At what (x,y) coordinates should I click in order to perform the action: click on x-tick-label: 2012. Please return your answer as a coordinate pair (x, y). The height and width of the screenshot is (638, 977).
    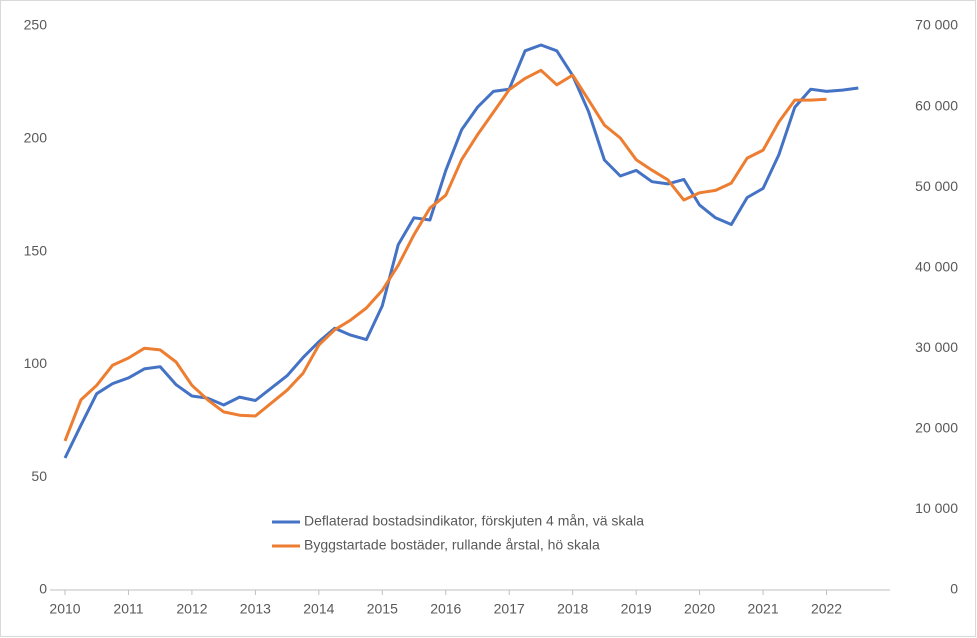
    Looking at the image, I should click on (191, 609).